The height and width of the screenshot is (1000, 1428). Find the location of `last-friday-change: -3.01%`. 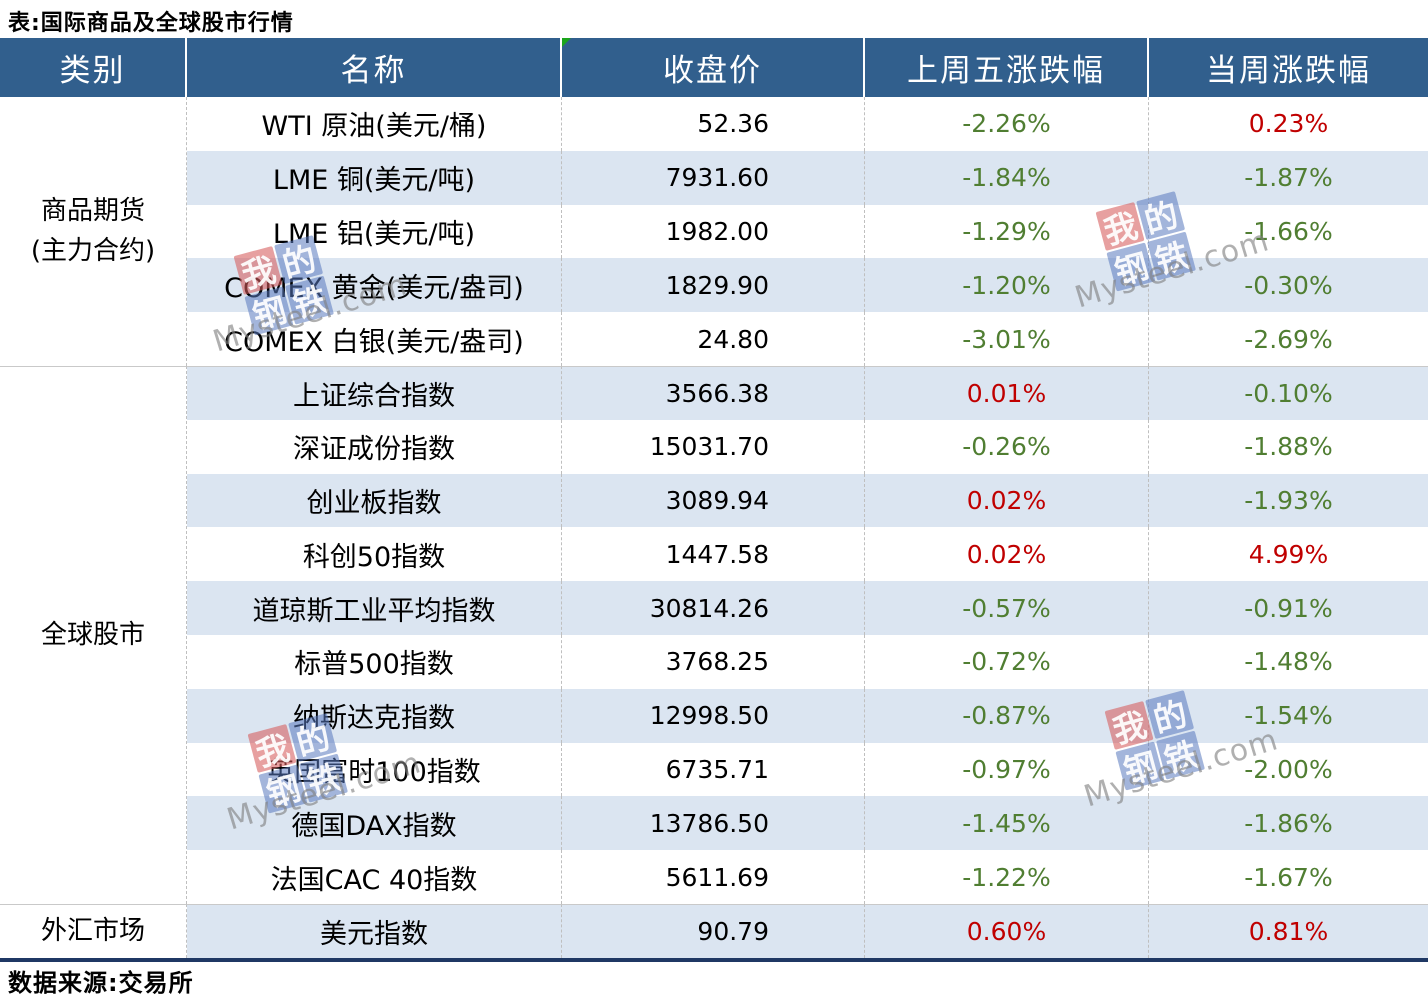

last-friday-change: -3.01% is located at coordinates (1007, 339).